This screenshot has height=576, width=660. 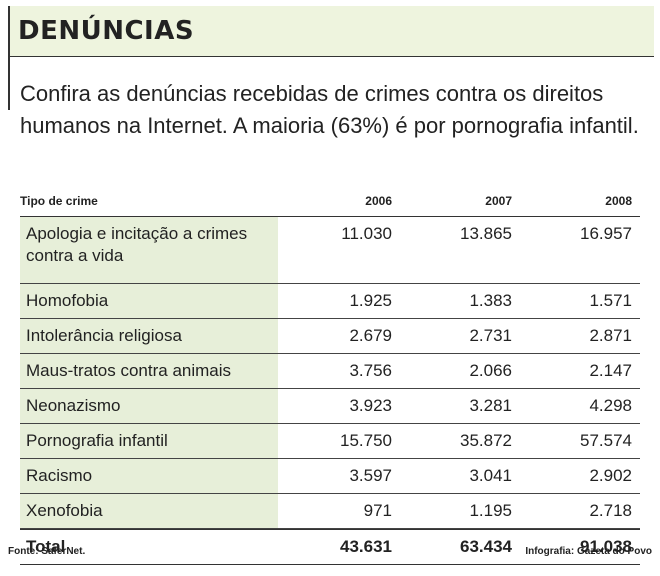 I want to click on header-row: Tipo de crime 2006 2007 2008, so click(x=330, y=201).